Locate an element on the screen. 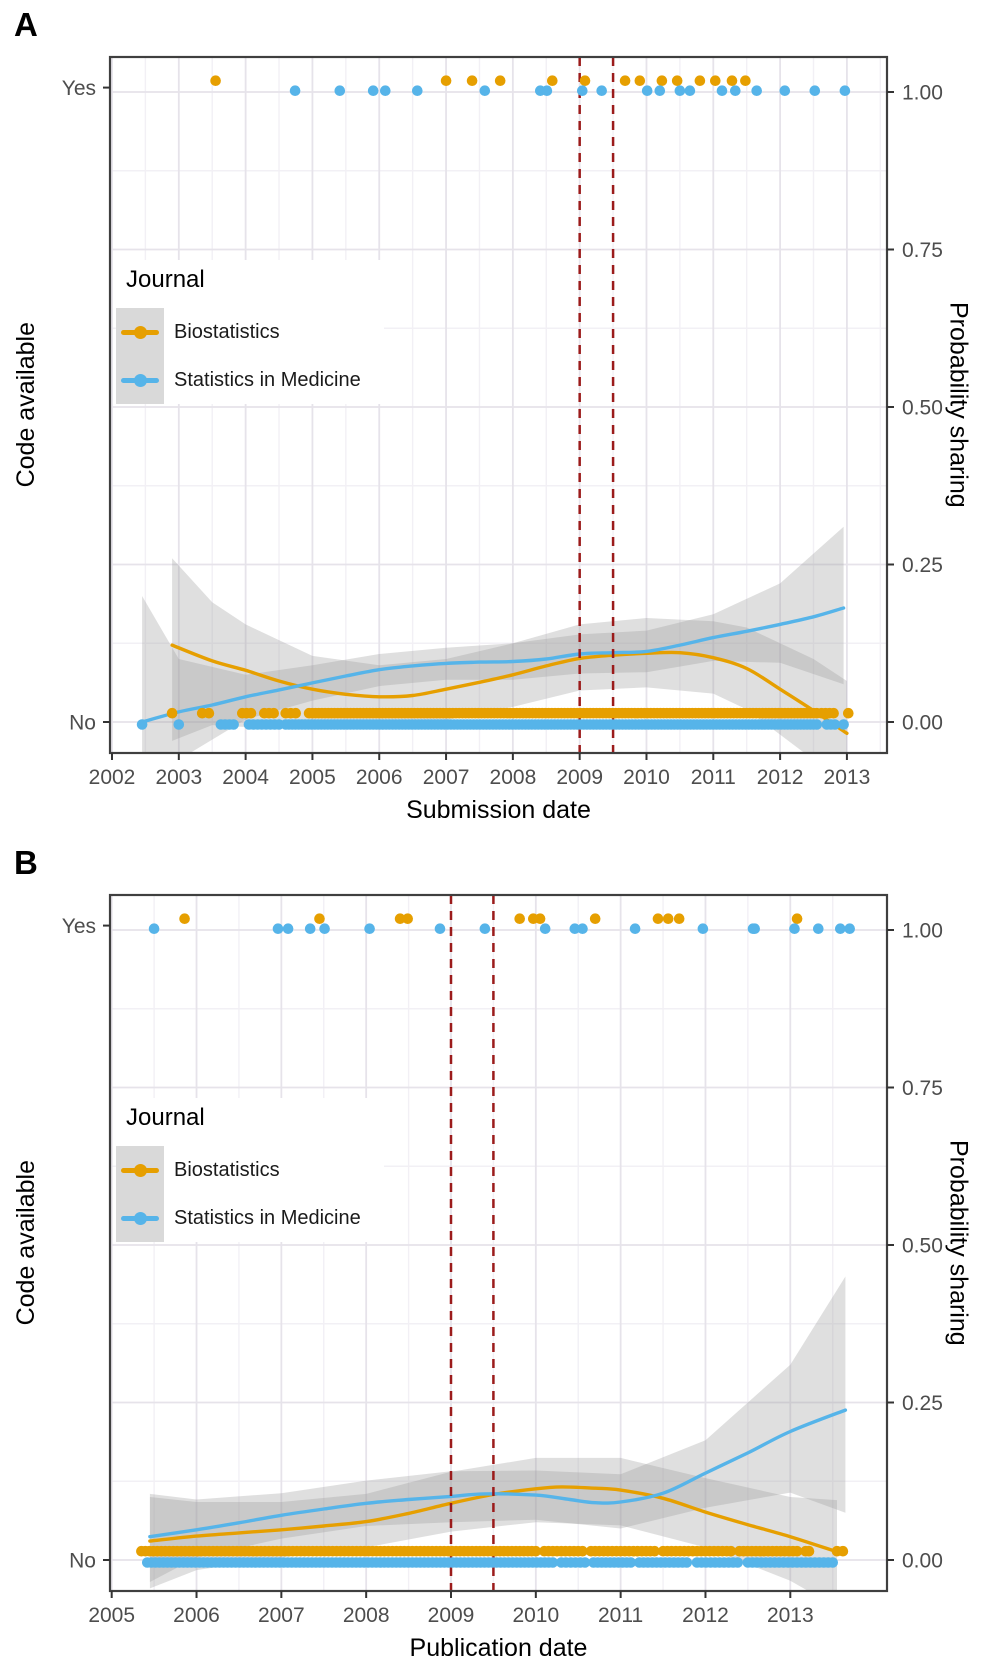 This screenshot has height=1676, width=1000. biostatistics-point-swatch is located at coordinates (140, 332).